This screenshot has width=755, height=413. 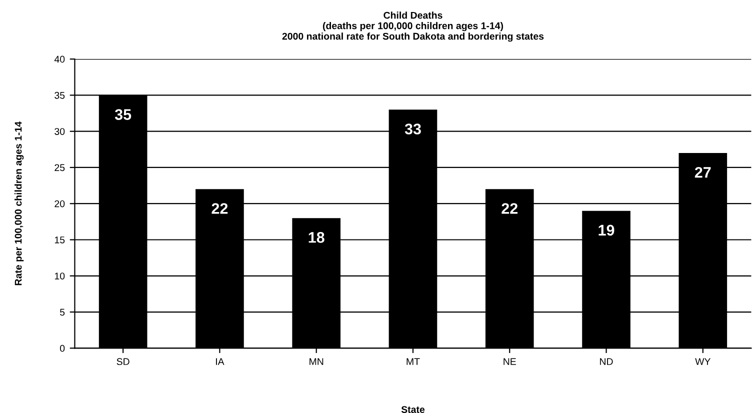 What do you see at coordinates (220, 361) in the screenshot?
I see `x-tick-label: IA` at bounding box center [220, 361].